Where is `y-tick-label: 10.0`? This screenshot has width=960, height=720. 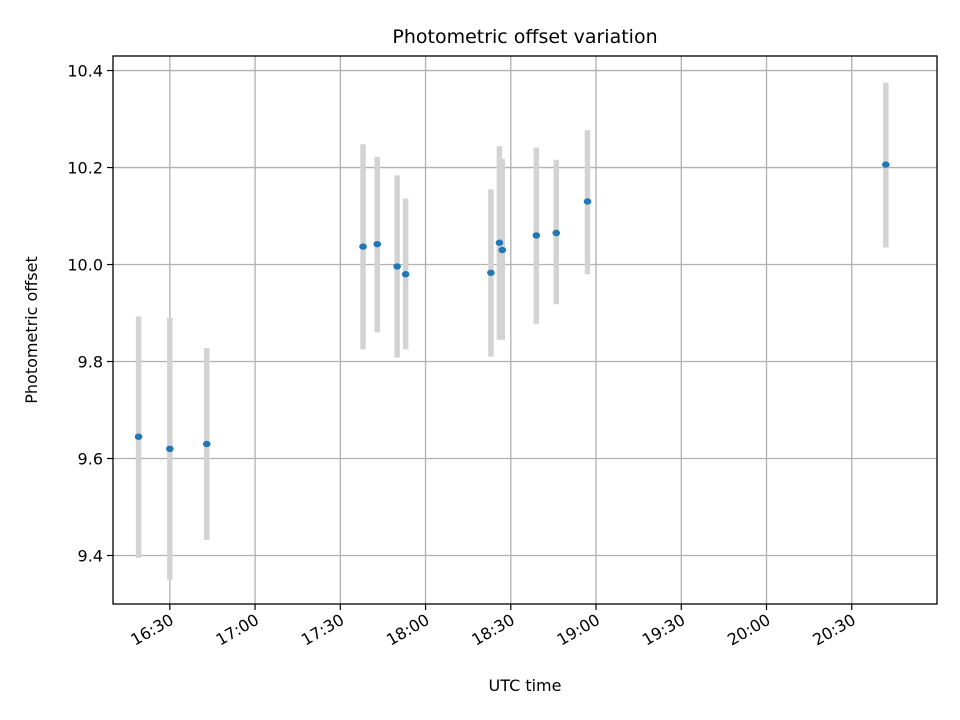 y-tick-label: 10.0 is located at coordinates (85, 265).